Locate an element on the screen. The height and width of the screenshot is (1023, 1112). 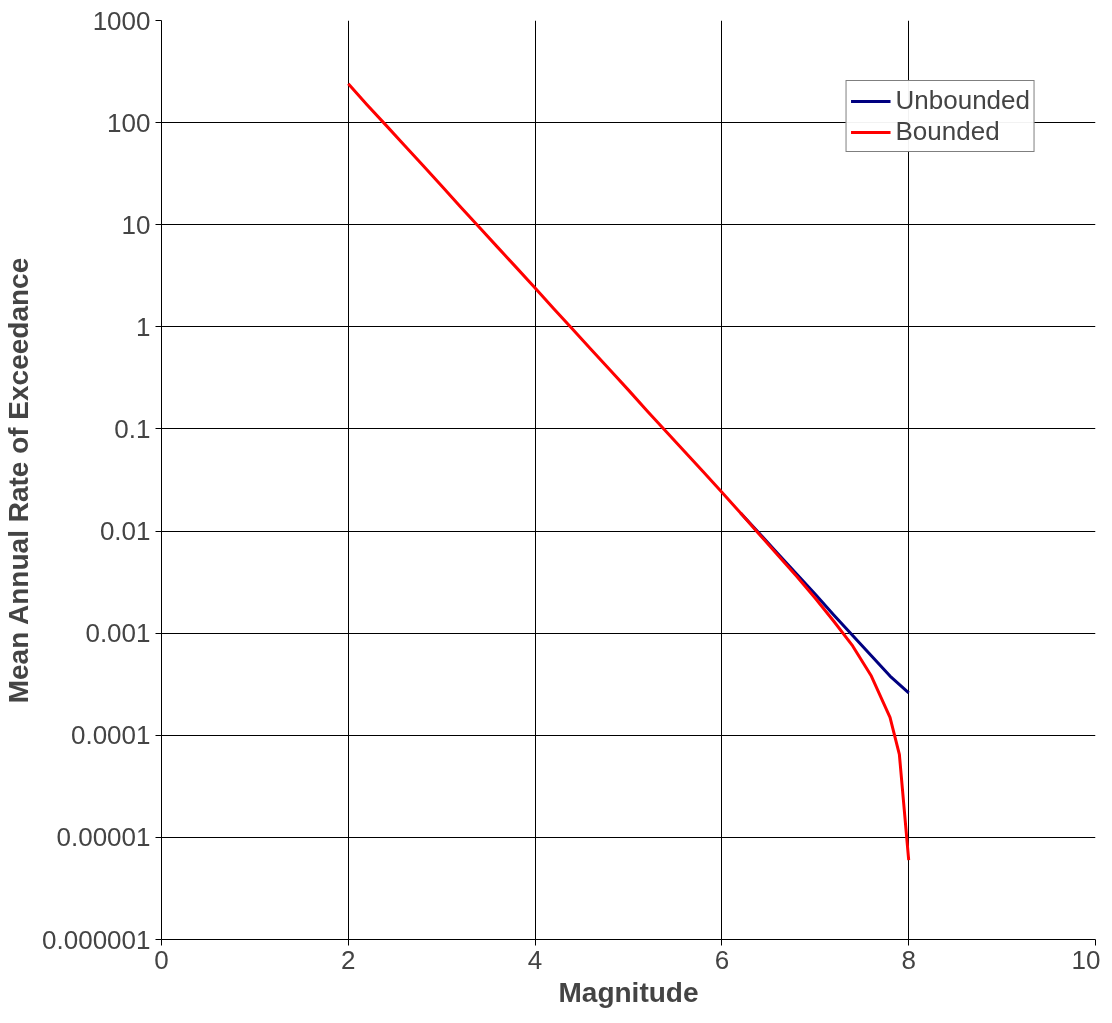
x-tick-label: 4 is located at coordinates (535, 959).